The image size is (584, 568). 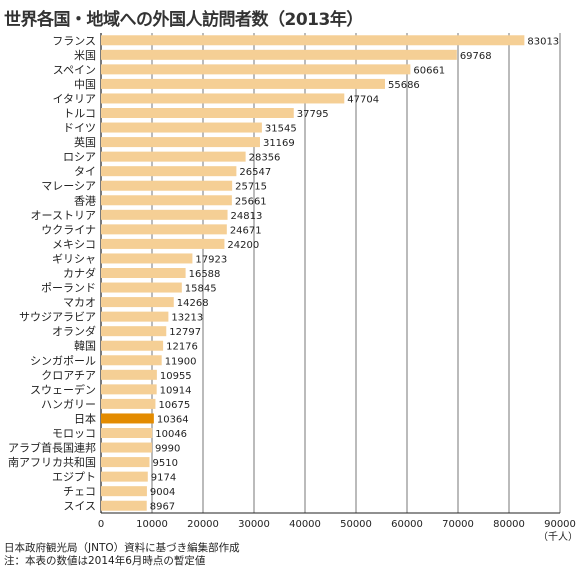 What do you see at coordinates (407, 524) in the screenshot?
I see `tick-label: 60000` at bounding box center [407, 524].